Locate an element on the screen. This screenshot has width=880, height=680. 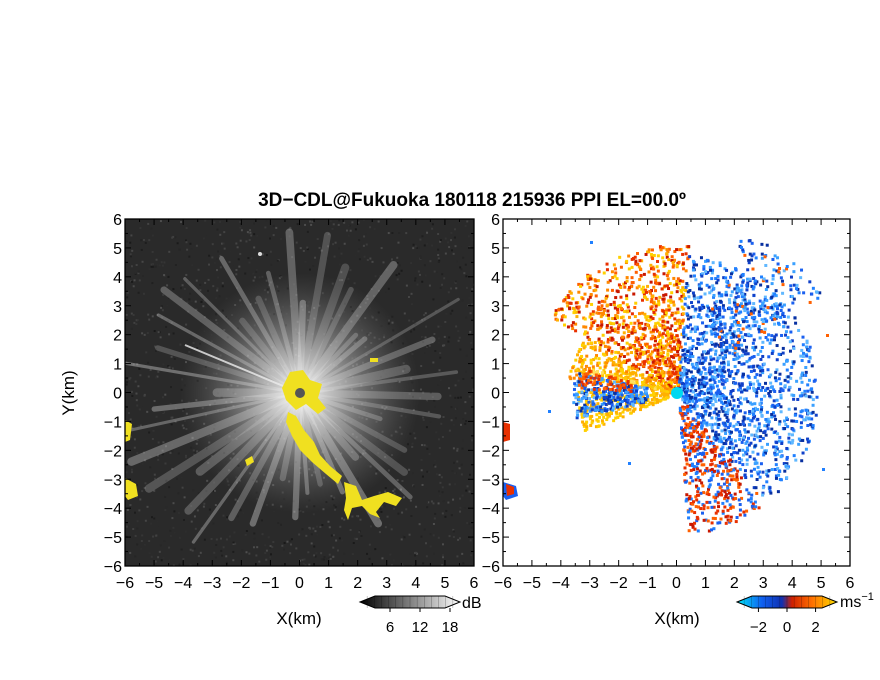
velocity-x-tick-label: 1 is located at coordinates (705, 583).